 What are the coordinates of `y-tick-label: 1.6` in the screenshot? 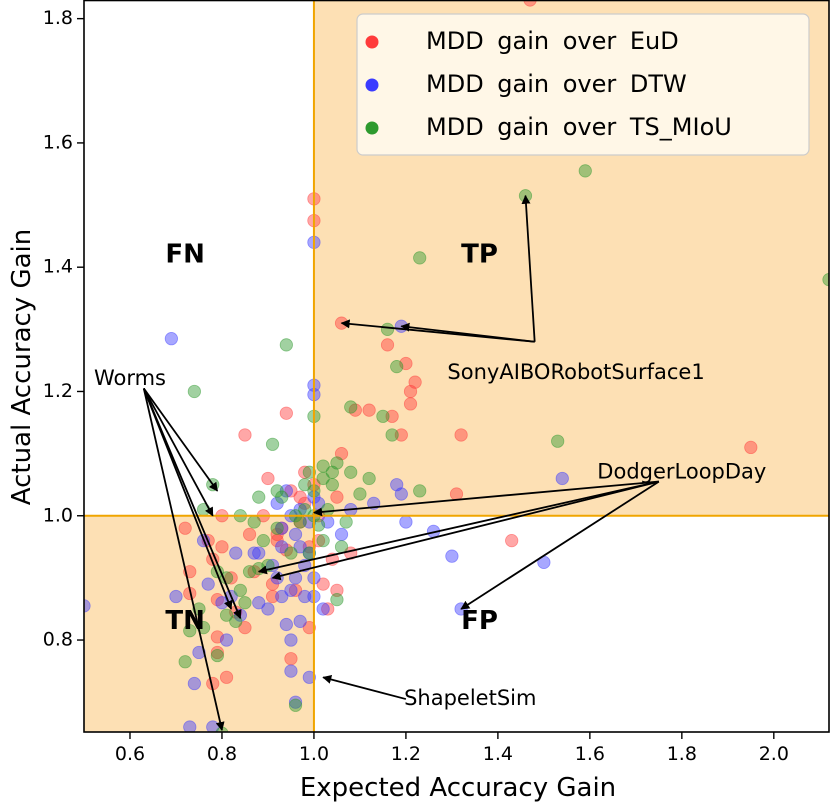 It's located at (58, 142).